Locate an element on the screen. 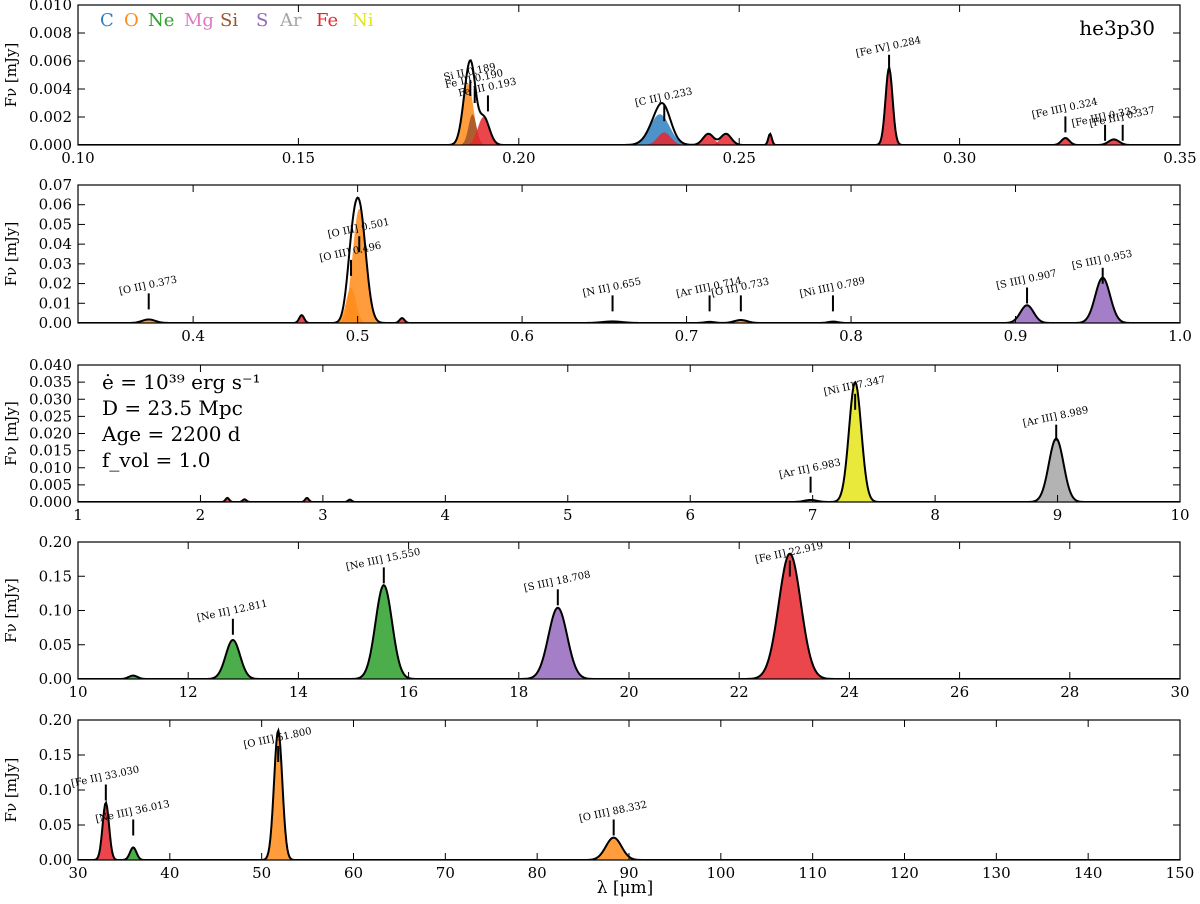 Image resolution: width=1200 pixels, height=904 pixels. x-tick-label: 140 is located at coordinates (1088, 873).